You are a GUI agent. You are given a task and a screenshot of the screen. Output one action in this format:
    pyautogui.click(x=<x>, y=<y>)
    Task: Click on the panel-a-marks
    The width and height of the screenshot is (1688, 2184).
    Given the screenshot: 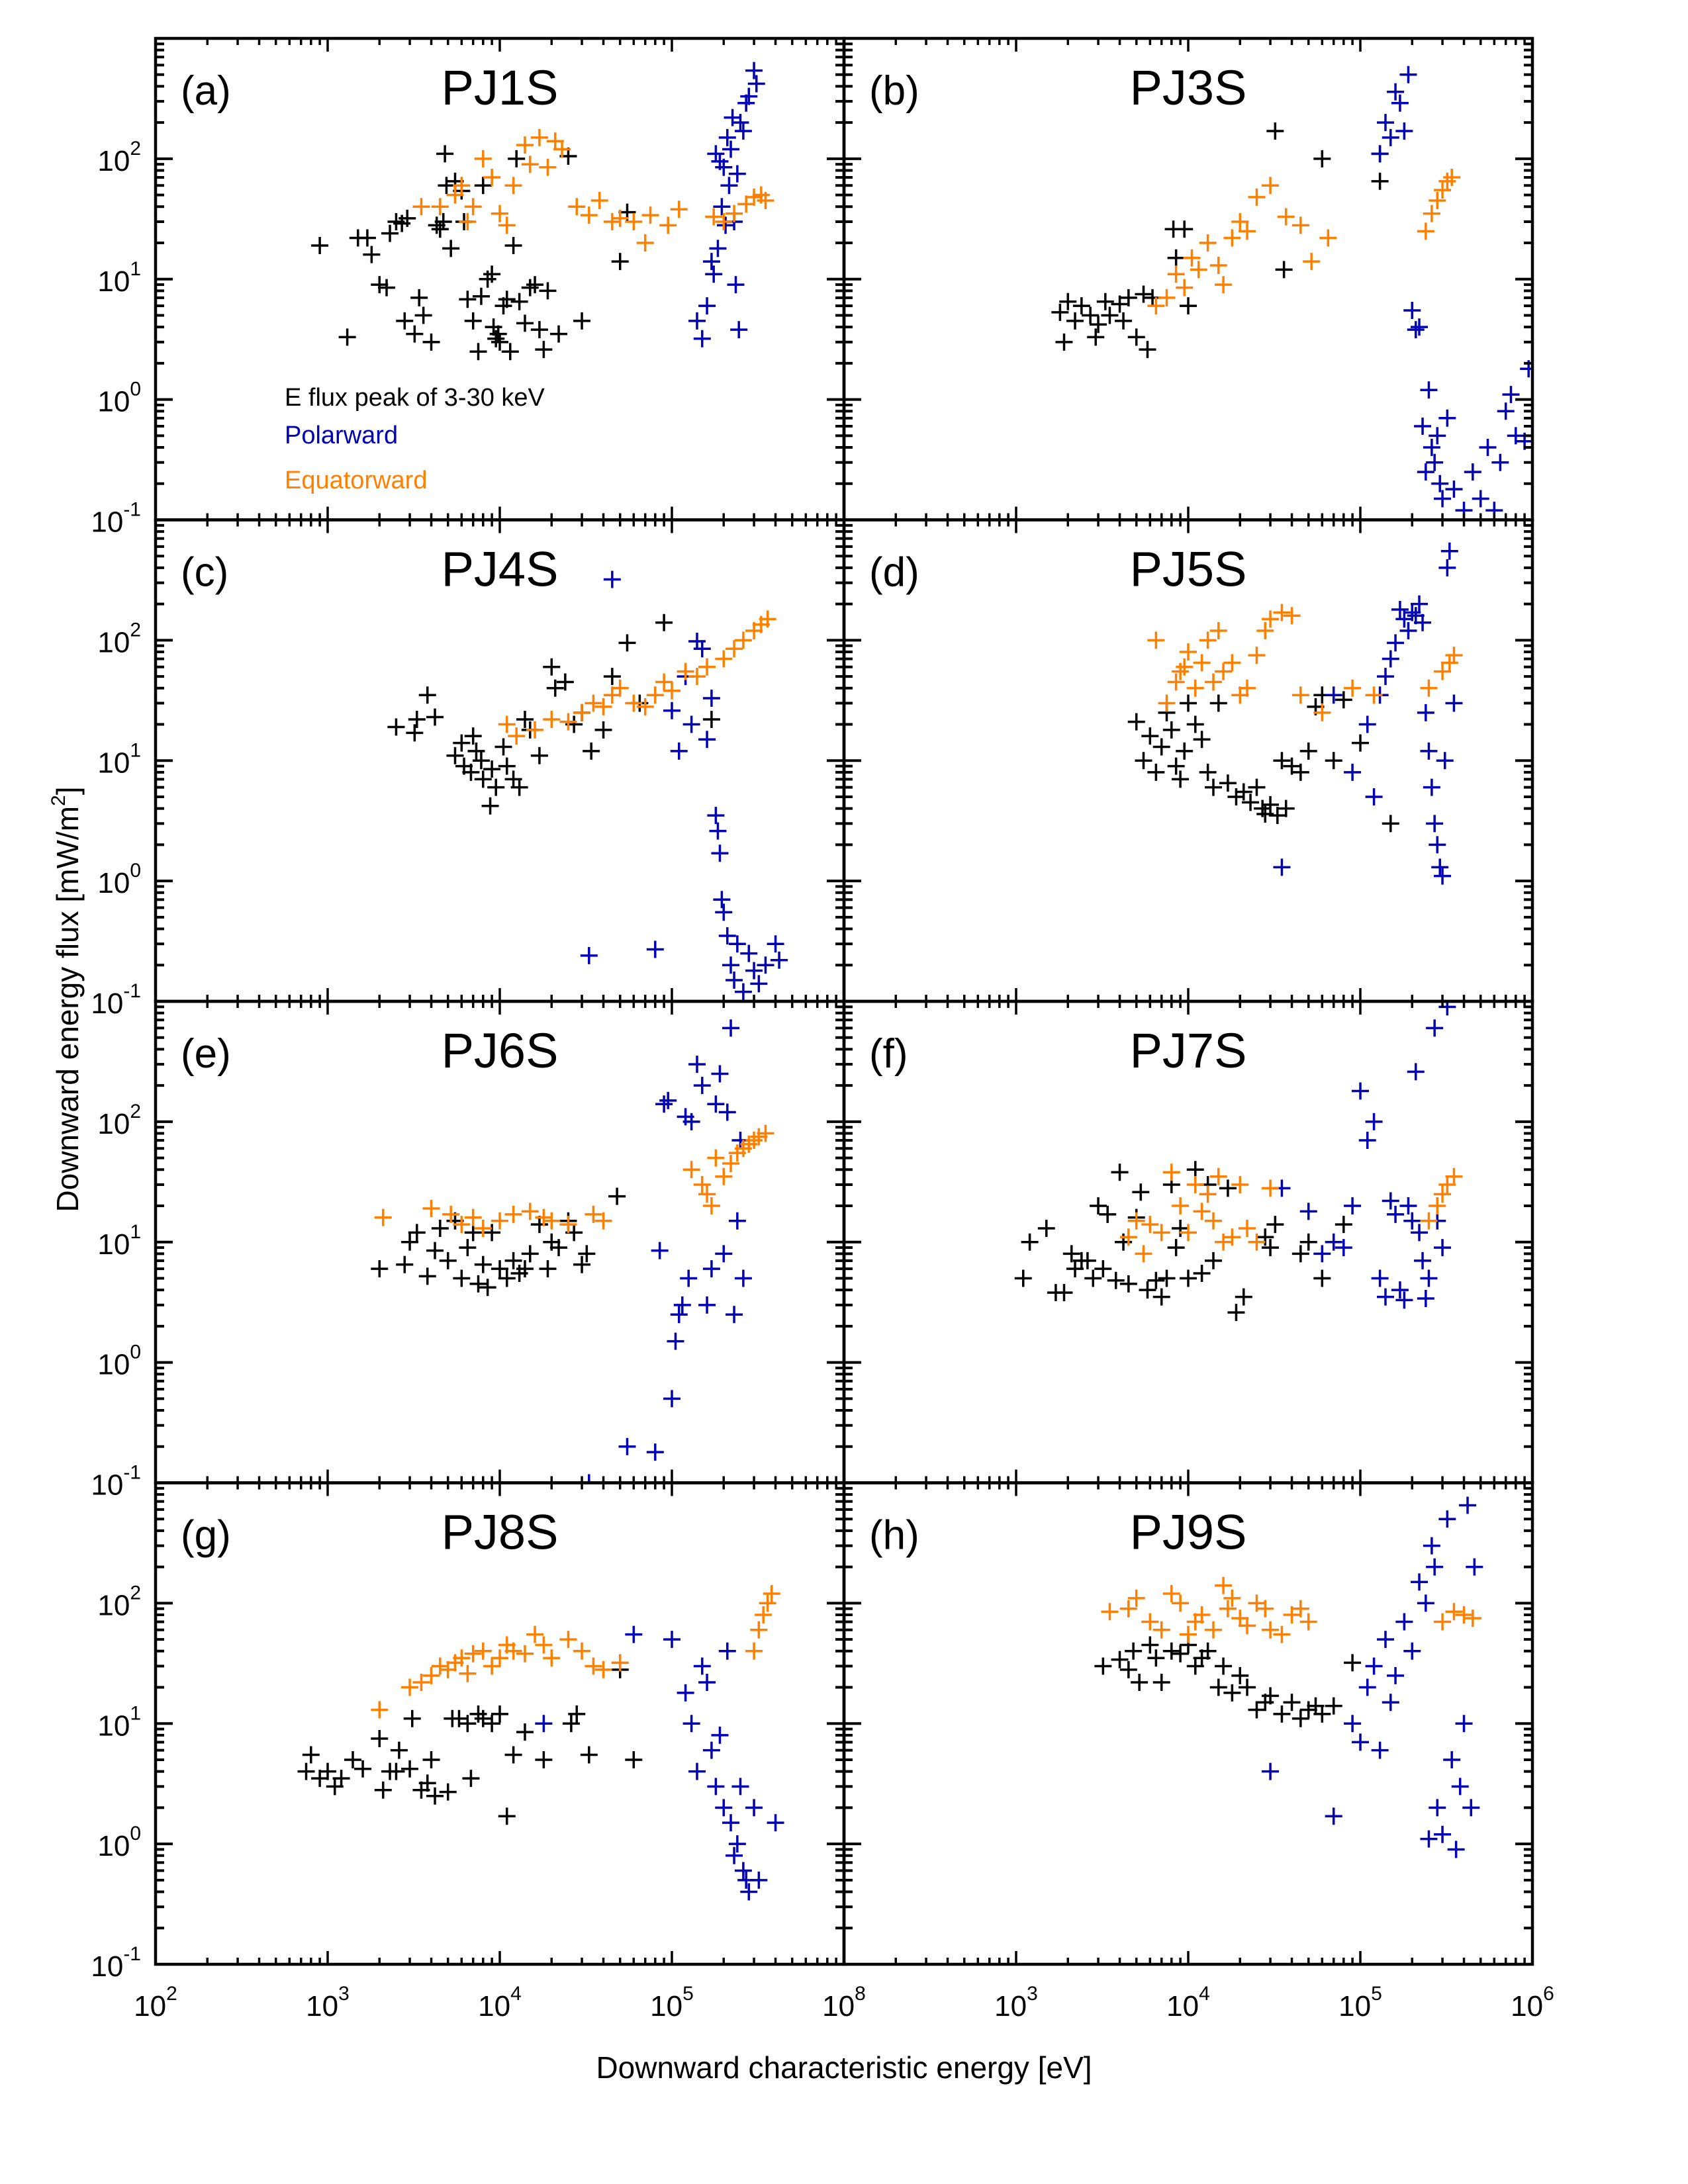 What is the action you would take?
    pyautogui.click(x=542, y=211)
    